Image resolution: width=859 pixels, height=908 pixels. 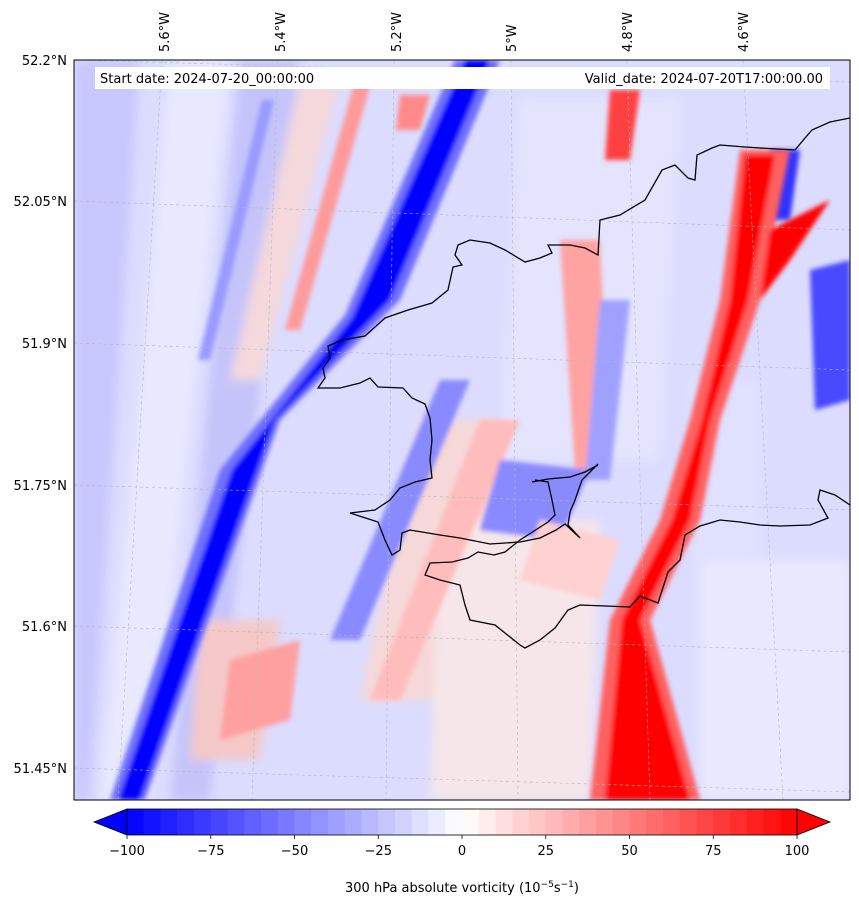 What do you see at coordinates (637, 564) in the screenshot?
I see `coastline-peninsula` at bounding box center [637, 564].